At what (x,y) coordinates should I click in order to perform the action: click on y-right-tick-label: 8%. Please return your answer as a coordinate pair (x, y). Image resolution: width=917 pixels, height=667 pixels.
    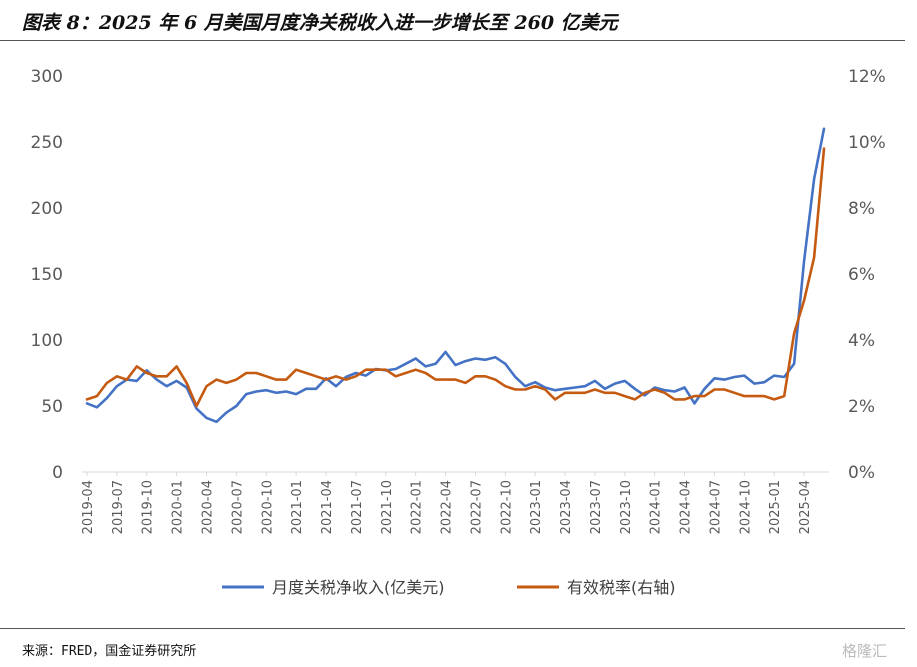
    Looking at the image, I should click on (861, 209).